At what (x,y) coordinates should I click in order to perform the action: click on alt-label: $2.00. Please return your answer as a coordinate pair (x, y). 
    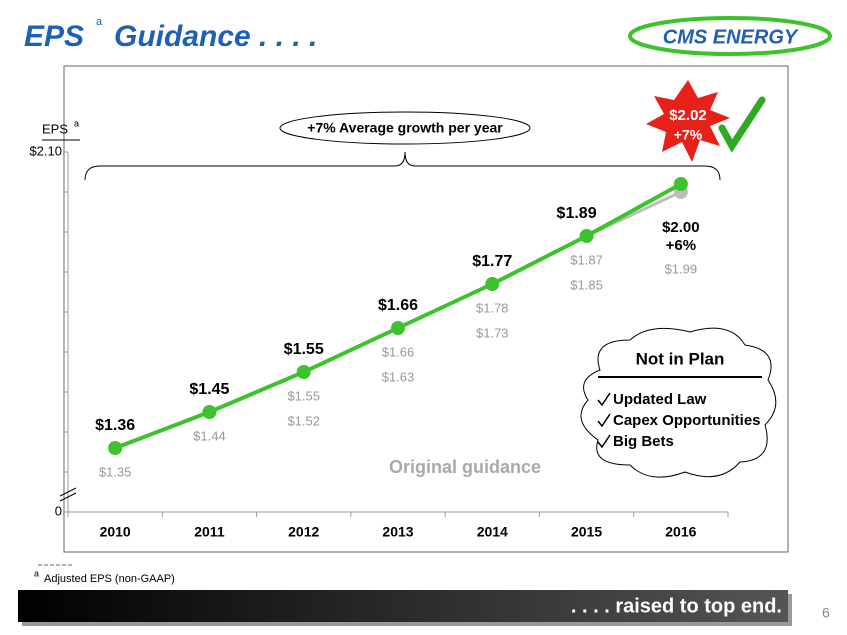
    Looking at the image, I should click on (681, 227).